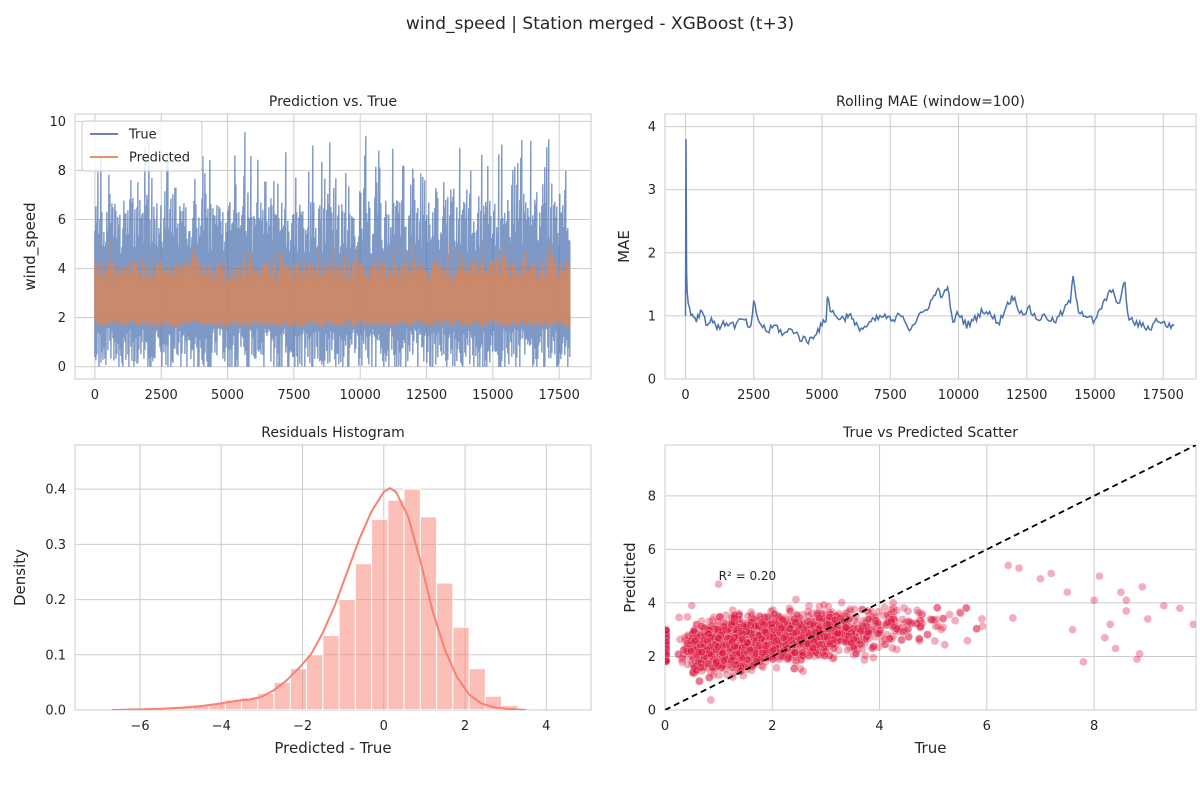 This screenshot has height=800, width=1200. Describe the element at coordinates (332, 283) in the screenshot. I see `series-predicted-line` at that location.